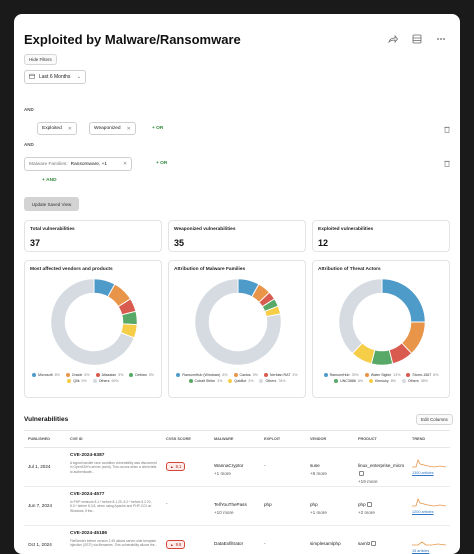  What do you see at coordinates (429, 463) in the screenshot?
I see `trend-sparkline` at bounding box center [429, 463].